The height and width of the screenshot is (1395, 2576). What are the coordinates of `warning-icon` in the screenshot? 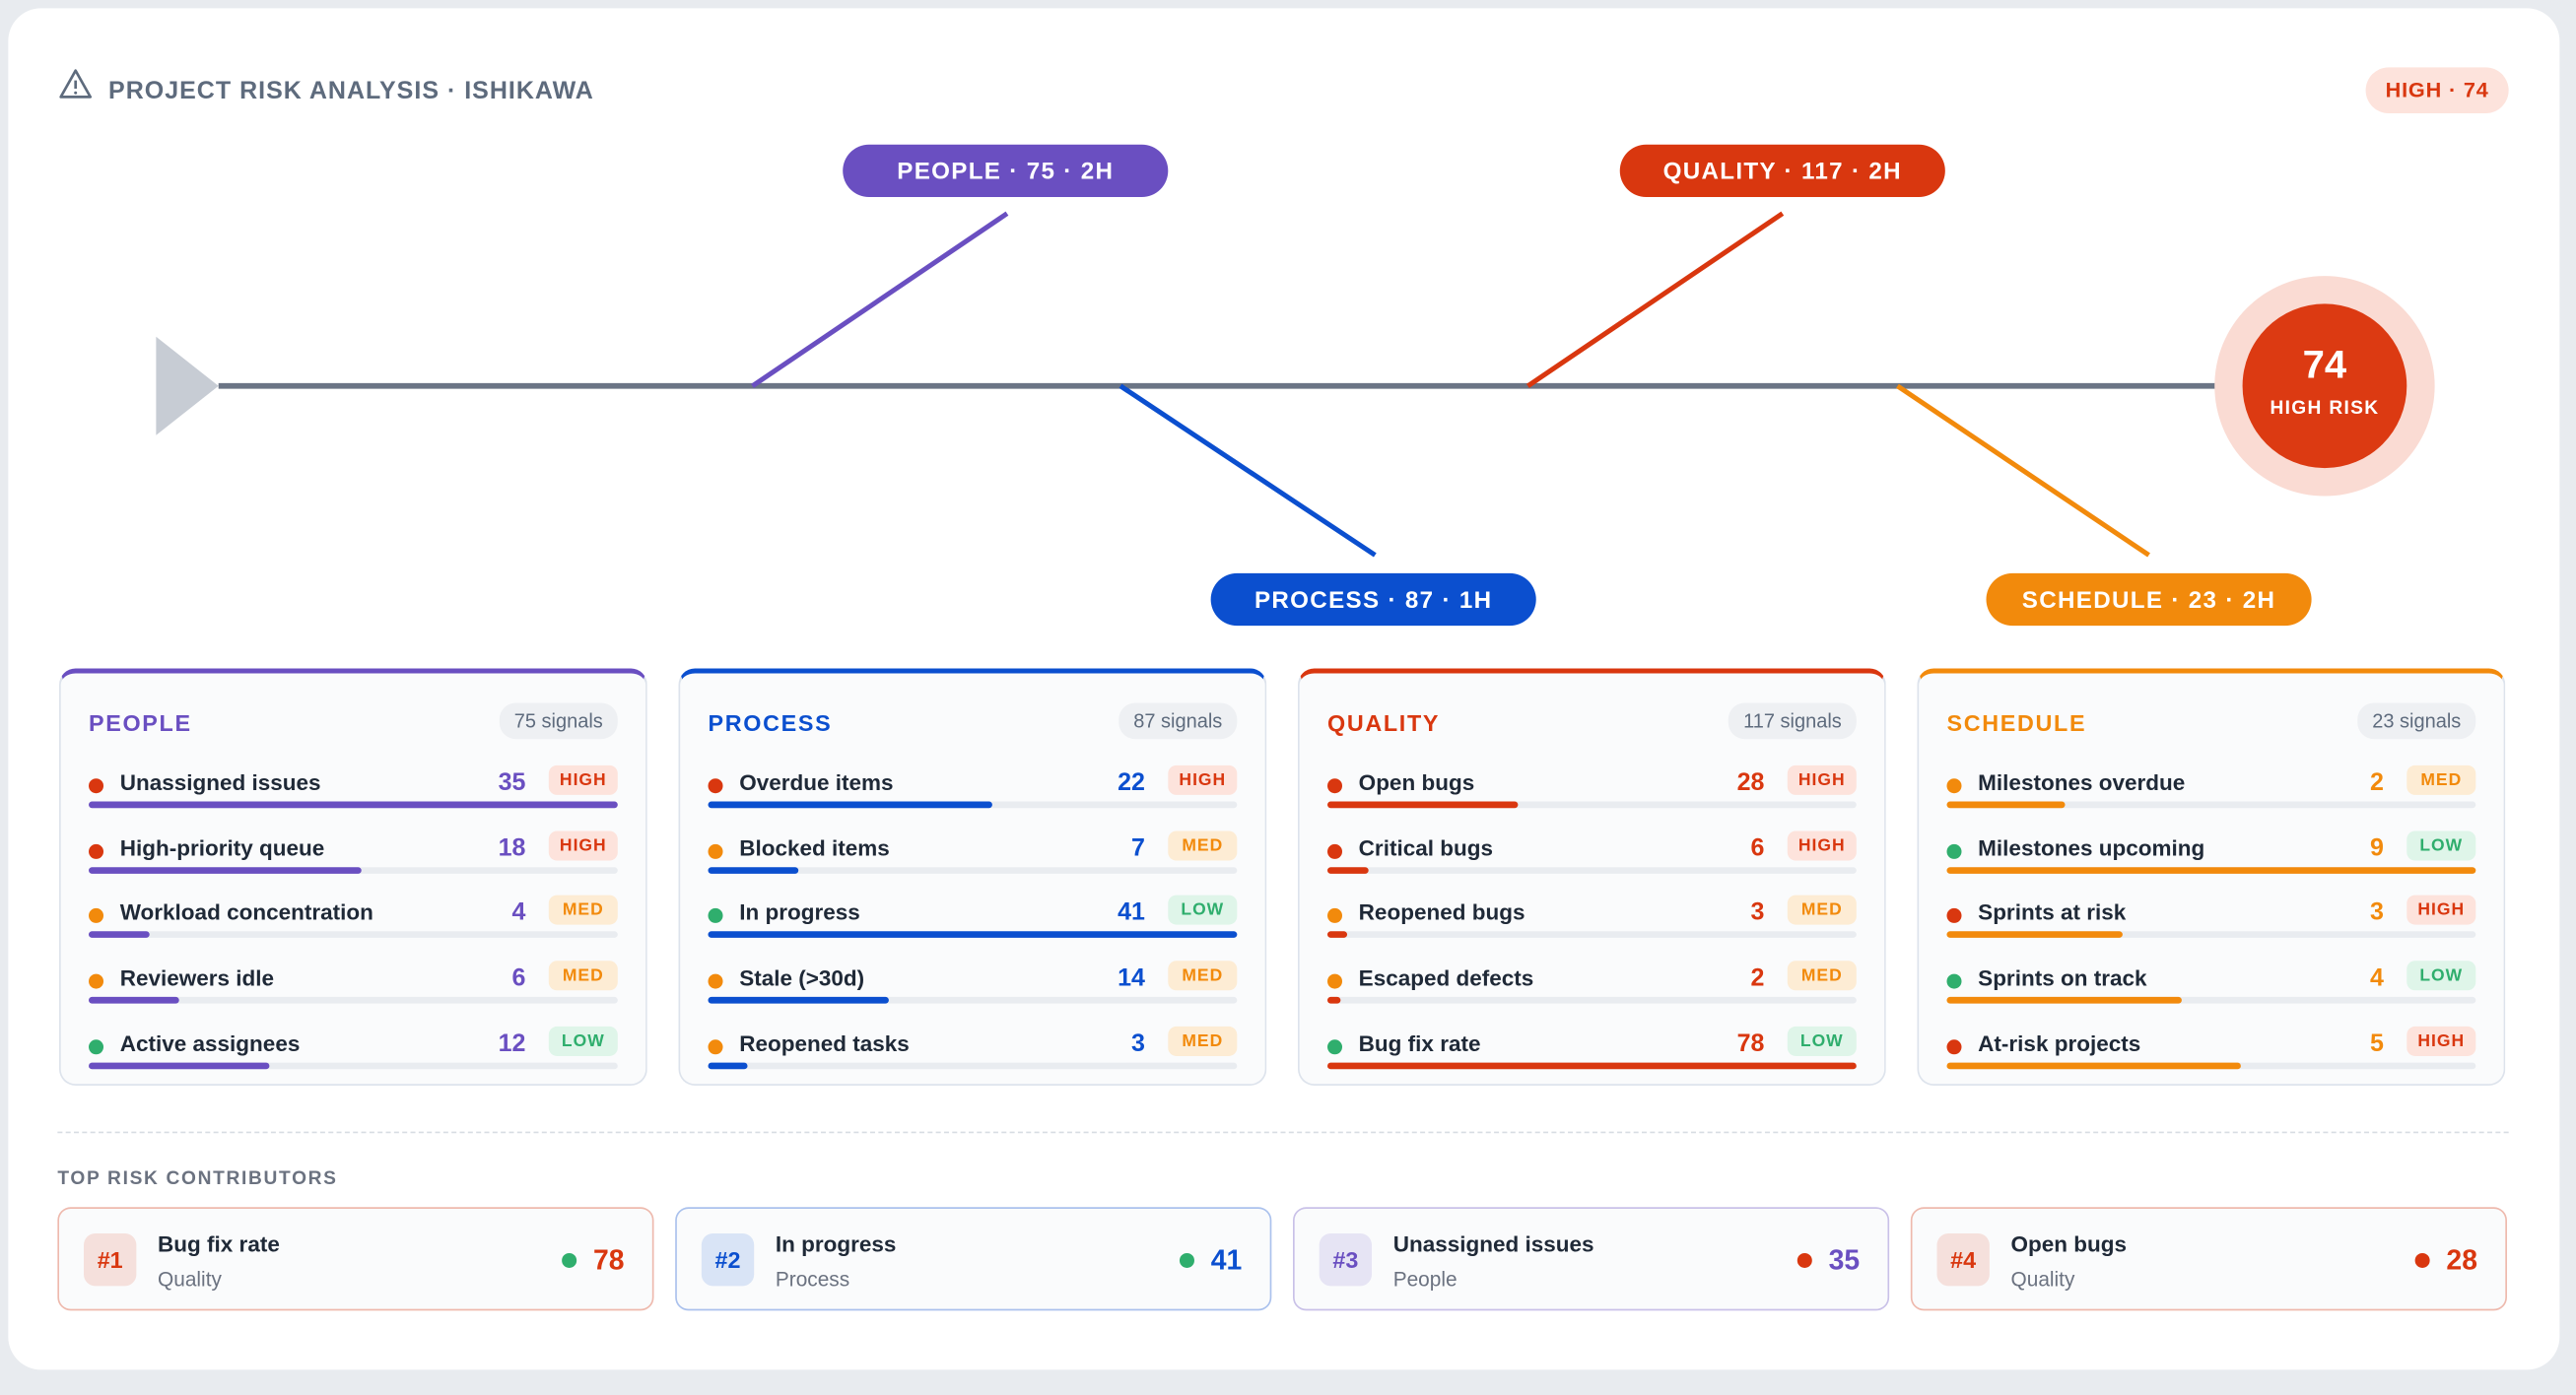 It's located at (76, 84).